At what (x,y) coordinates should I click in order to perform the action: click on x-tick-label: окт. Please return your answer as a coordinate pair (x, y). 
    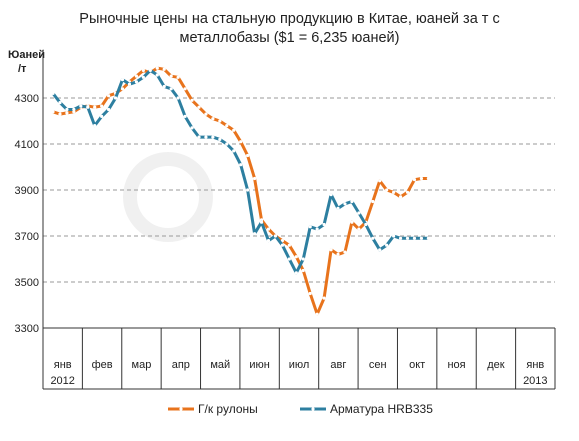
    Looking at the image, I should click on (417, 365).